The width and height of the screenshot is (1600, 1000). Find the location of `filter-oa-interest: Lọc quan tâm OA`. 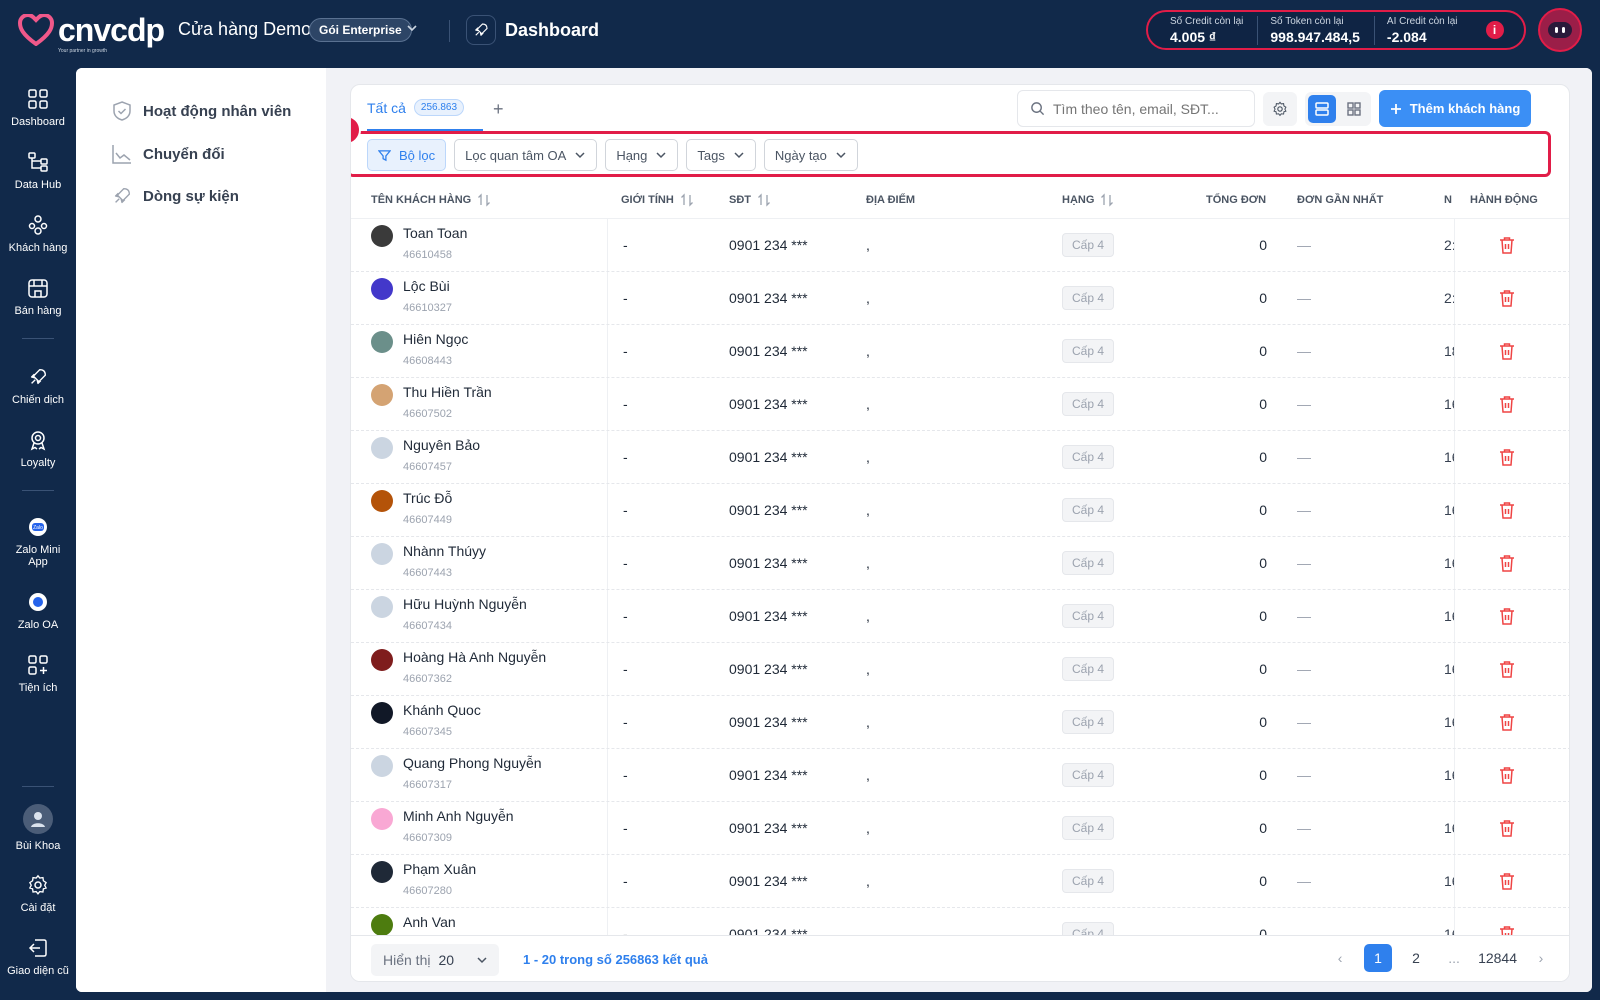

filter-oa-interest: Lọc quan tâm OA is located at coordinates (526, 155).